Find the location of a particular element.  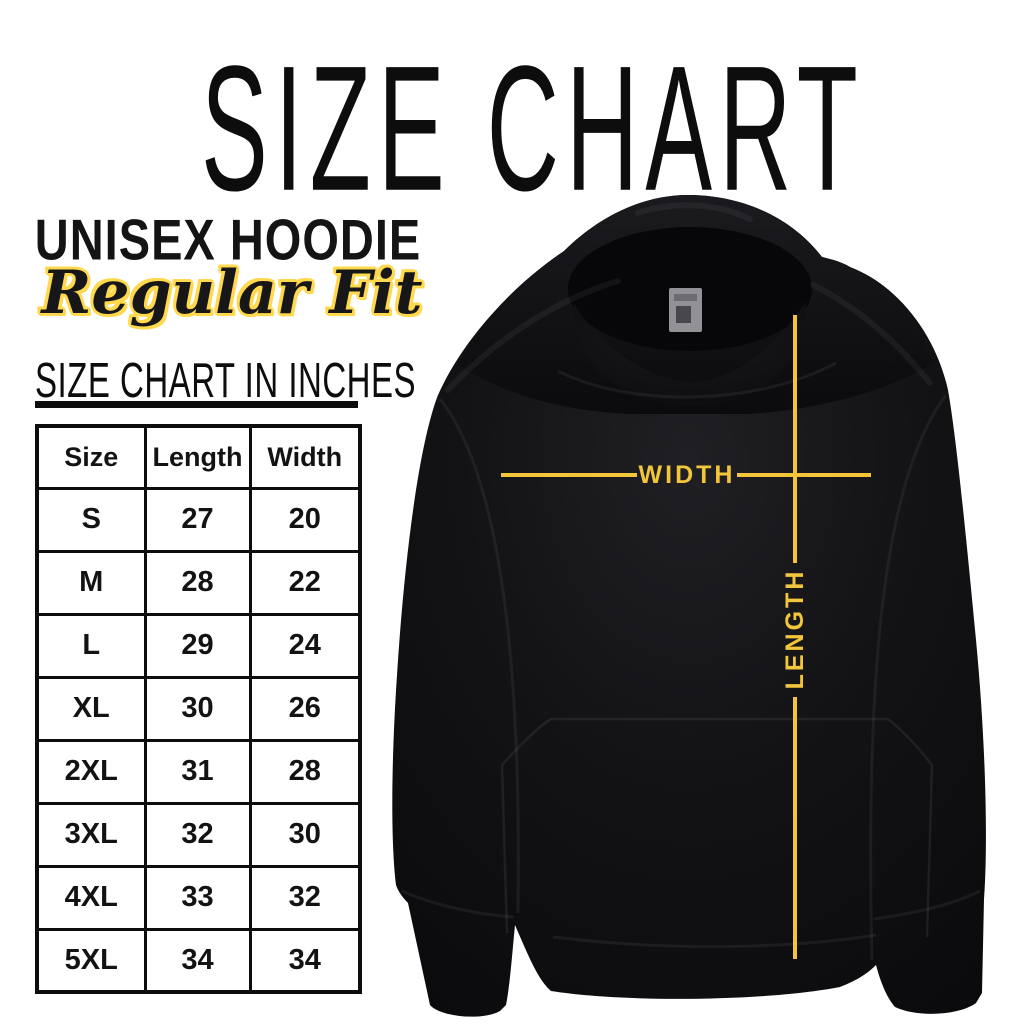

size-cell: XL is located at coordinates (91, 708).